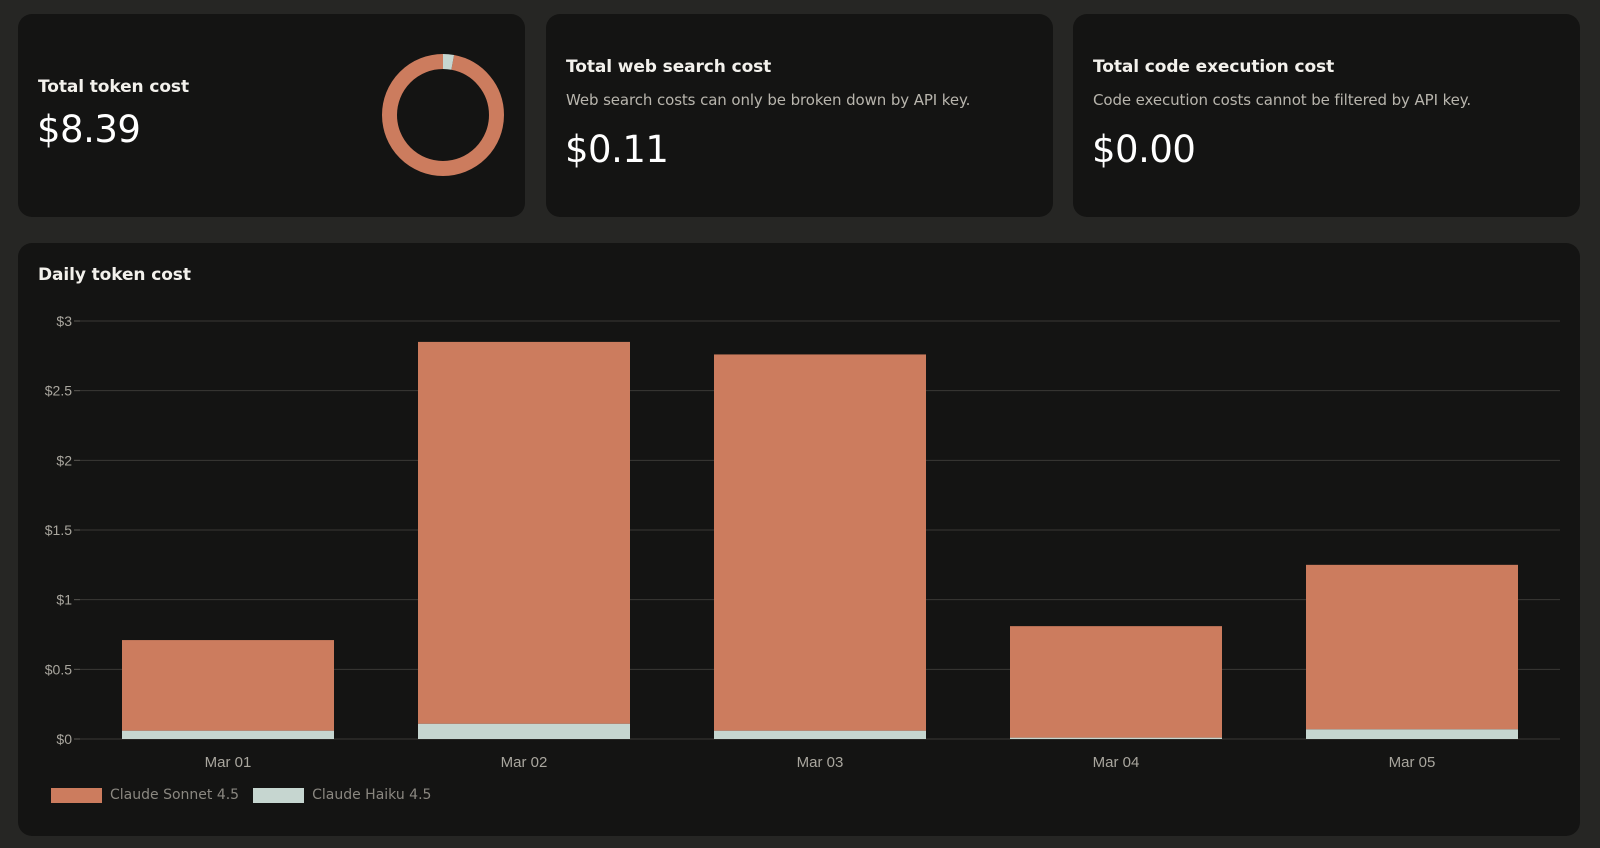 This screenshot has height=848, width=1600. Describe the element at coordinates (113, 87) in the screenshot. I see `card-title: Total token cost` at that location.